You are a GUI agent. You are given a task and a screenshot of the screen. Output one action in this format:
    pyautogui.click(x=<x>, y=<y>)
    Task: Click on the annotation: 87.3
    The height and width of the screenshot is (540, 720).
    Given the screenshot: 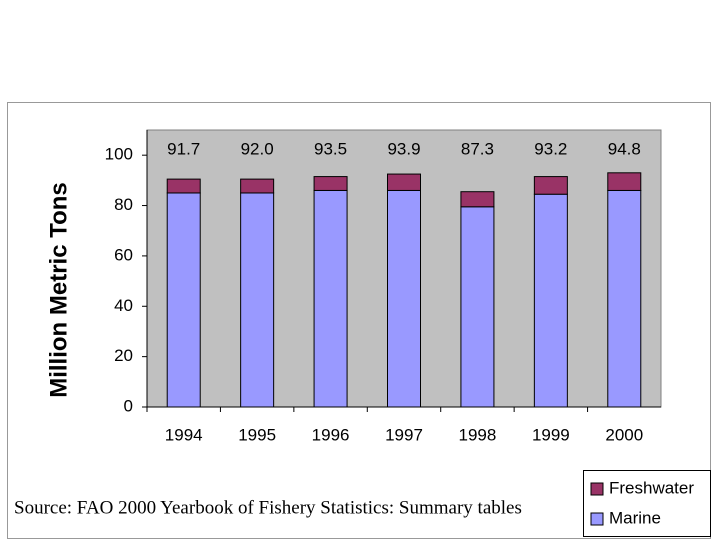 What is the action you would take?
    pyautogui.click(x=477, y=148)
    